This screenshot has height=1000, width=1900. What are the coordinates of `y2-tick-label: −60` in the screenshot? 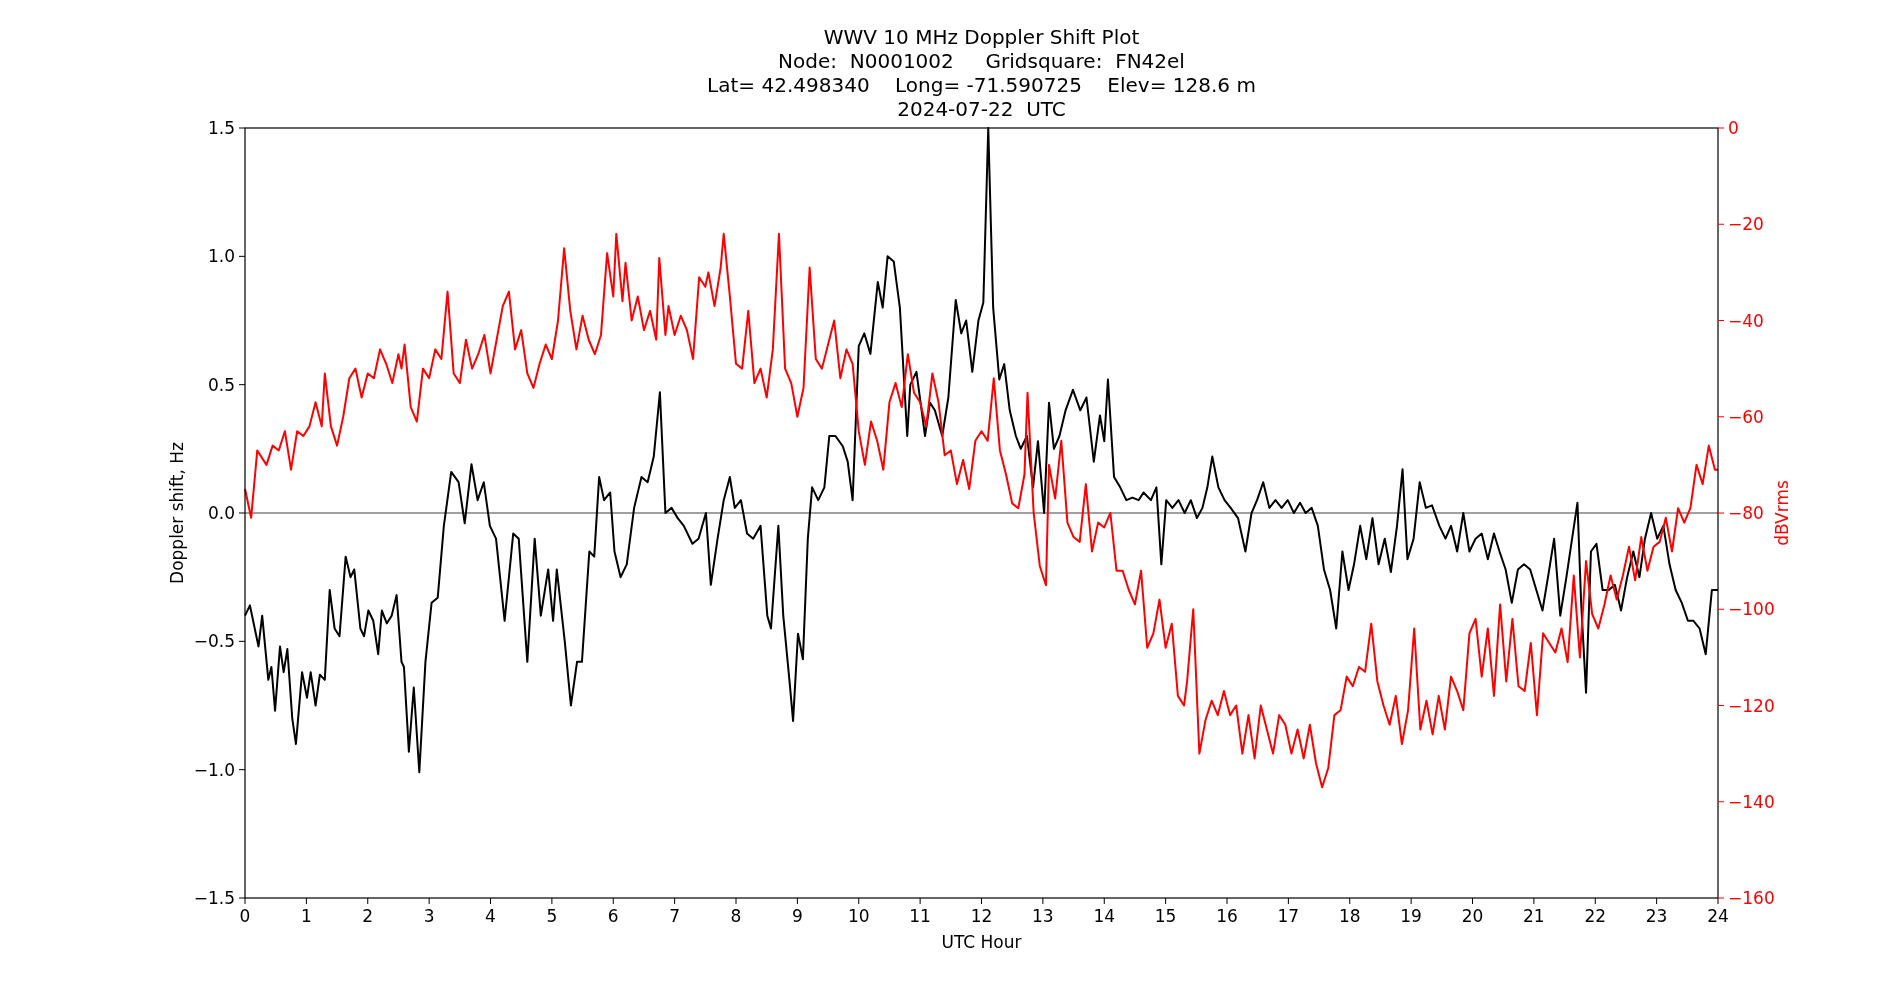 It's located at (1746, 416).